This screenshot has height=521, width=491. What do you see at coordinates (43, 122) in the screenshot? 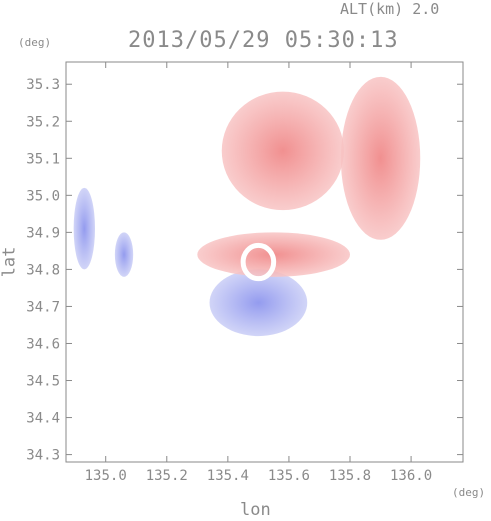
I see `y-tick-label: 35.2` at bounding box center [43, 122].